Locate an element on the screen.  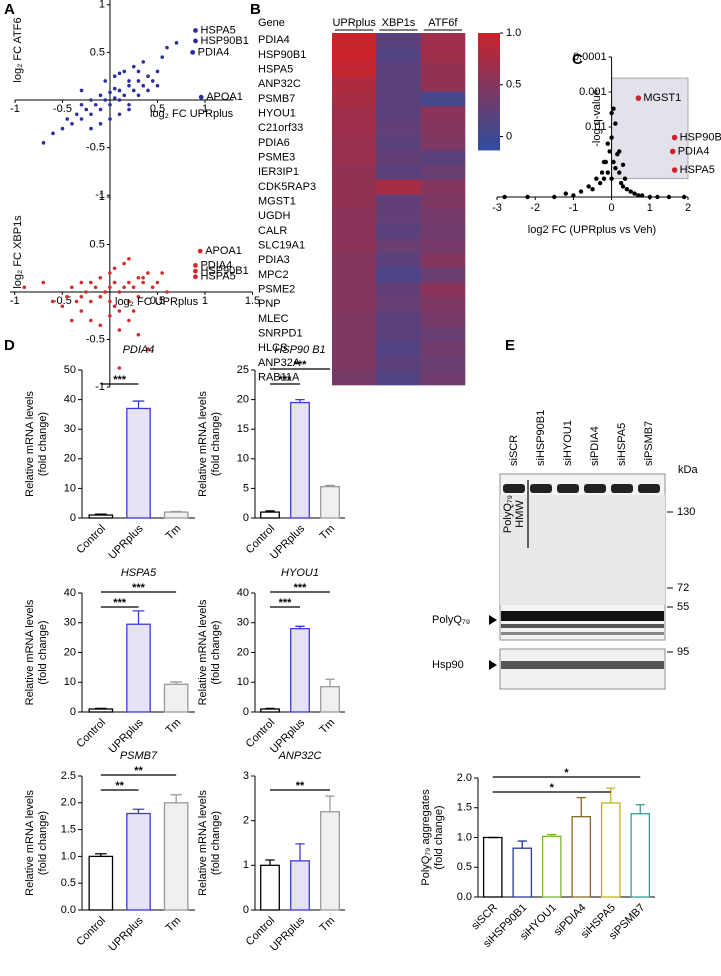
y-tick-label: 10 is located at coordinates (243, 459).